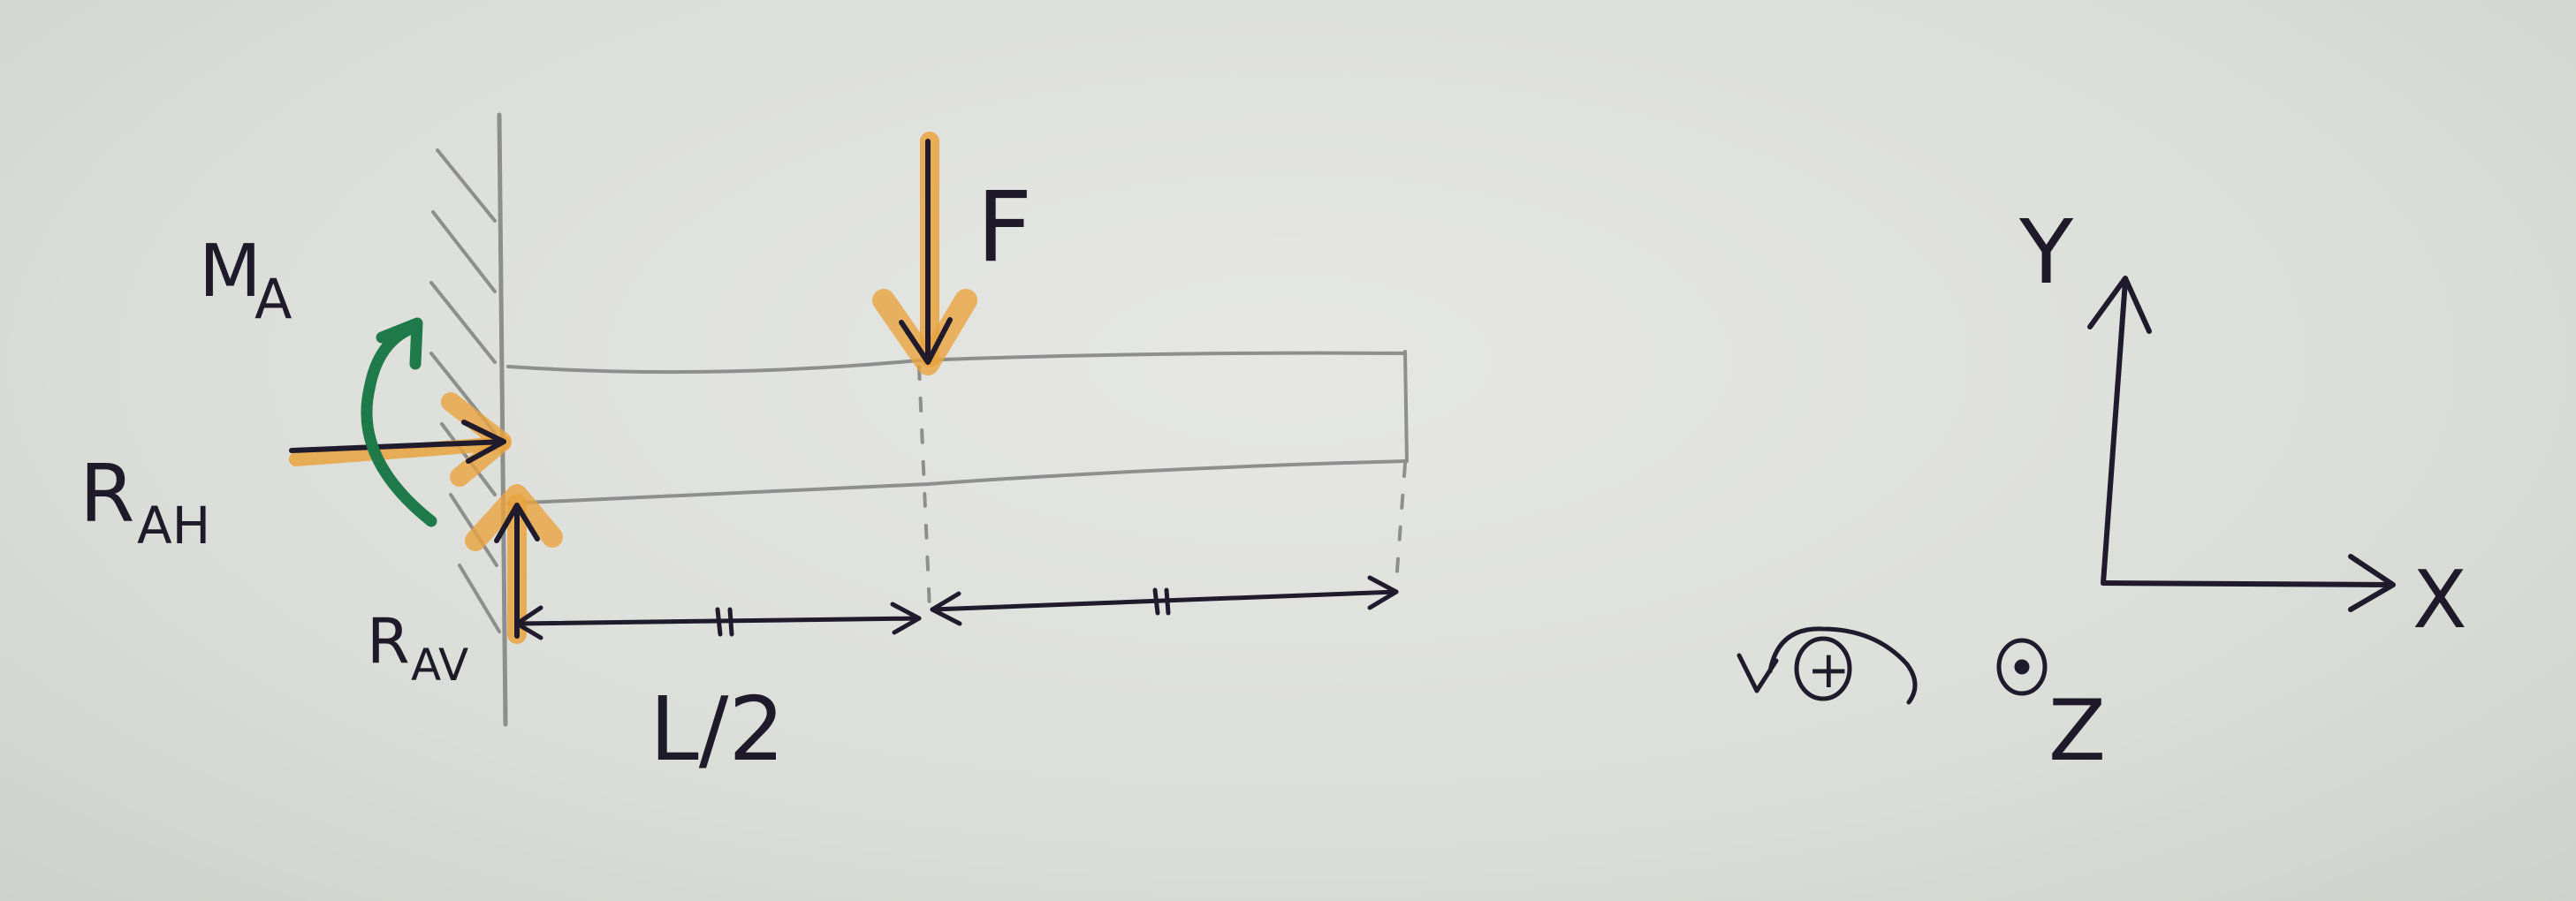  I want to click on x-axis-line, so click(2247, 583).